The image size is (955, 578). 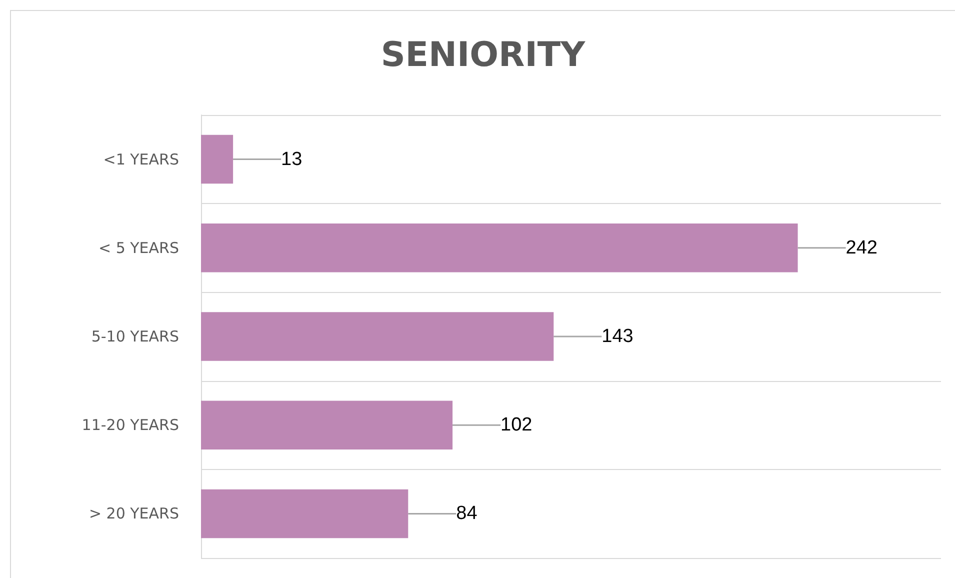 What do you see at coordinates (291, 159) in the screenshot?
I see `data-label: 13` at bounding box center [291, 159].